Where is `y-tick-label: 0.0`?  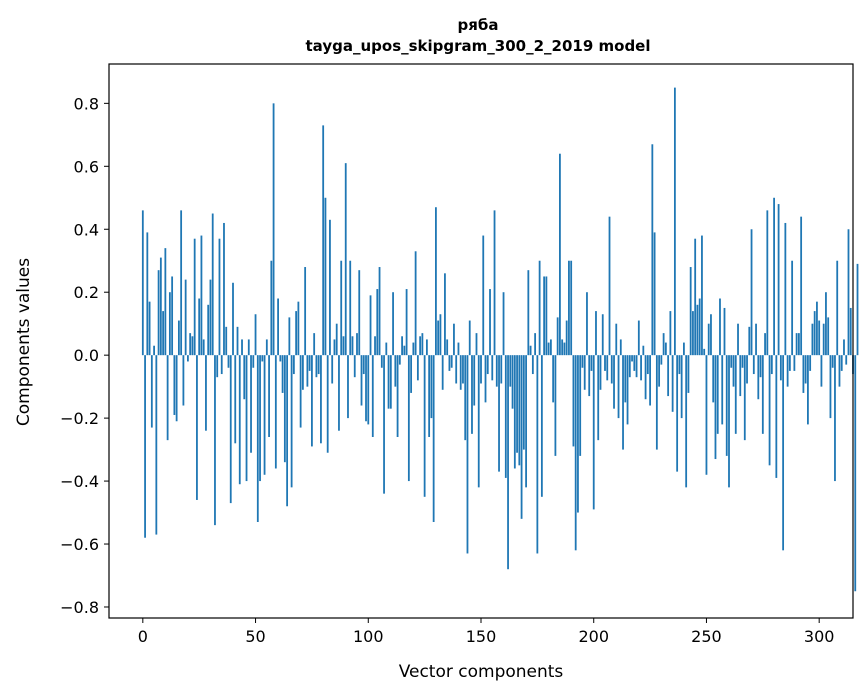
y-tick-label: 0.0 is located at coordinates (86, 355).